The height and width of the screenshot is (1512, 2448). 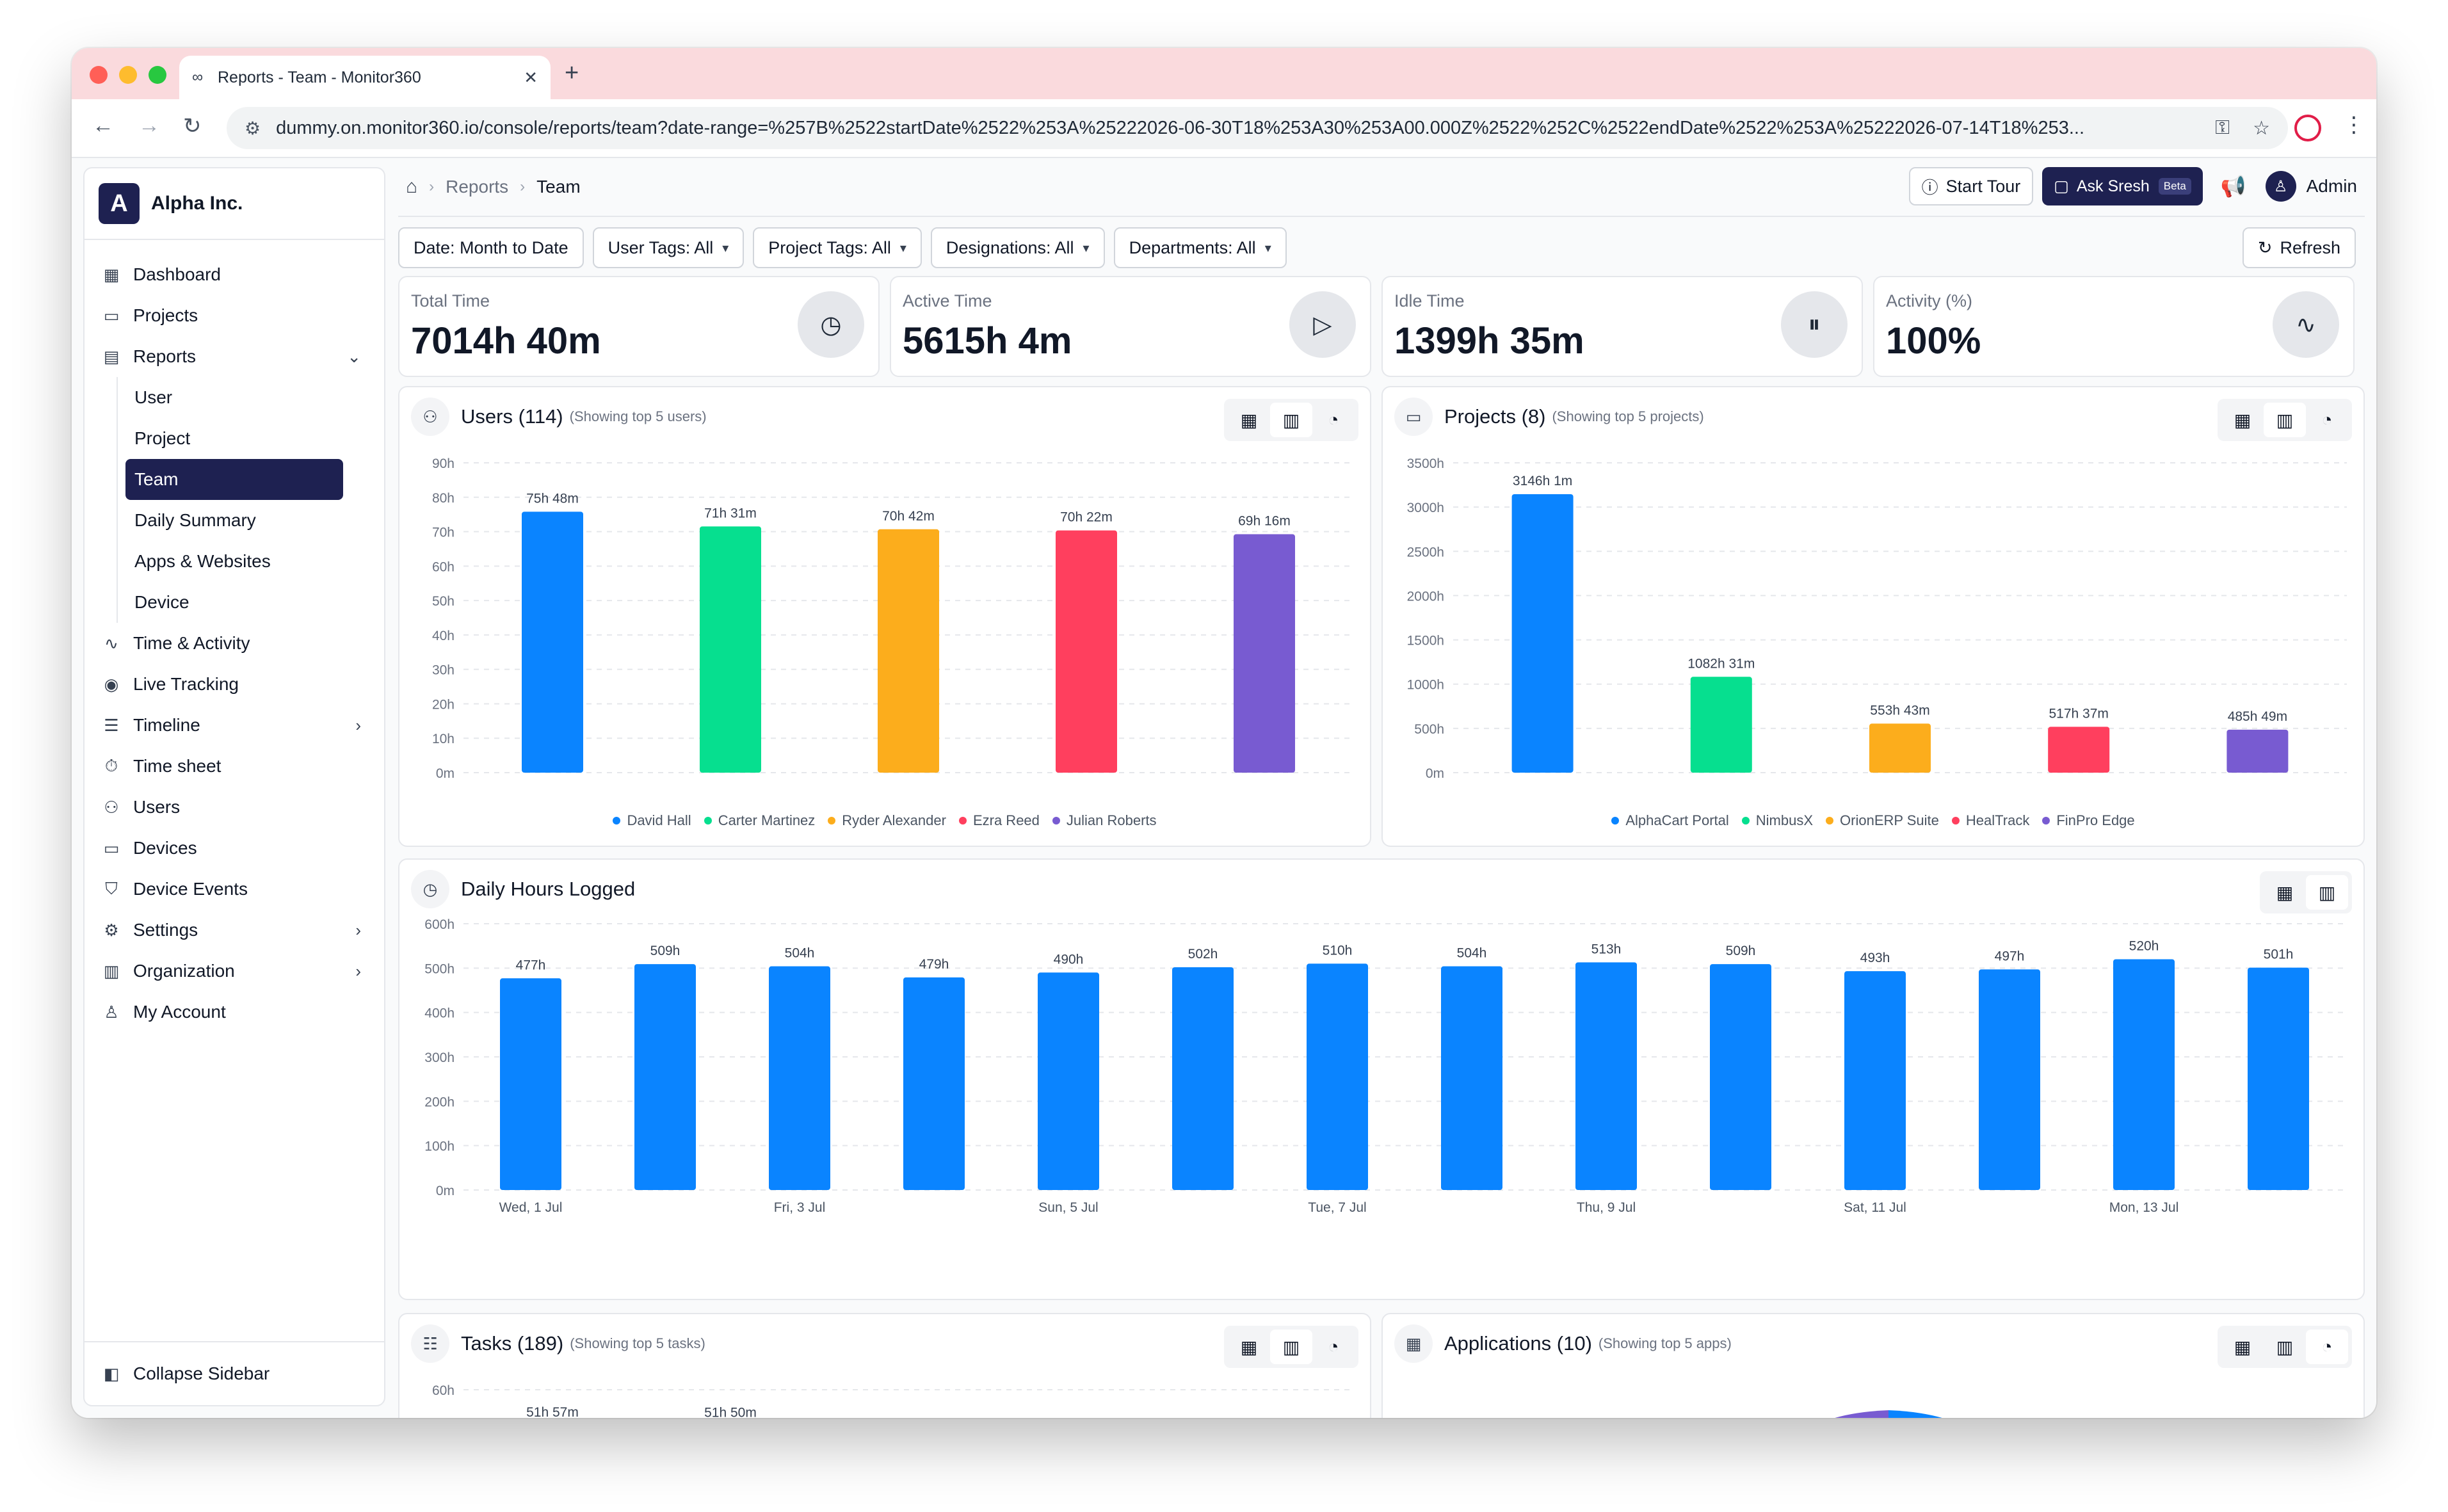 What do you see at coordinates (161, 602) in the screenshot?
I see `sidebar-subitem-device: Device` at bounding box center [161, 602].